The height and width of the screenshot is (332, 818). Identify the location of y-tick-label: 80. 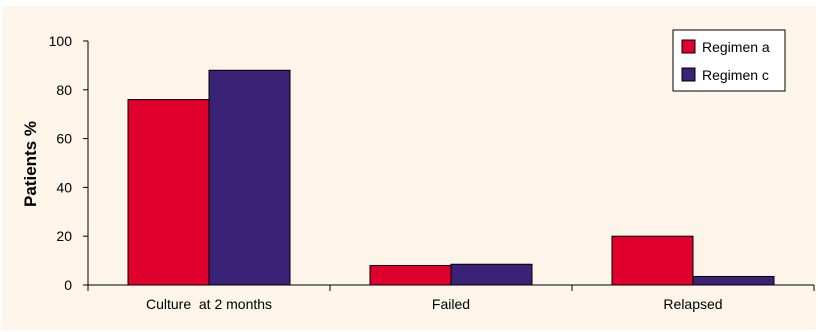
(64, 90).